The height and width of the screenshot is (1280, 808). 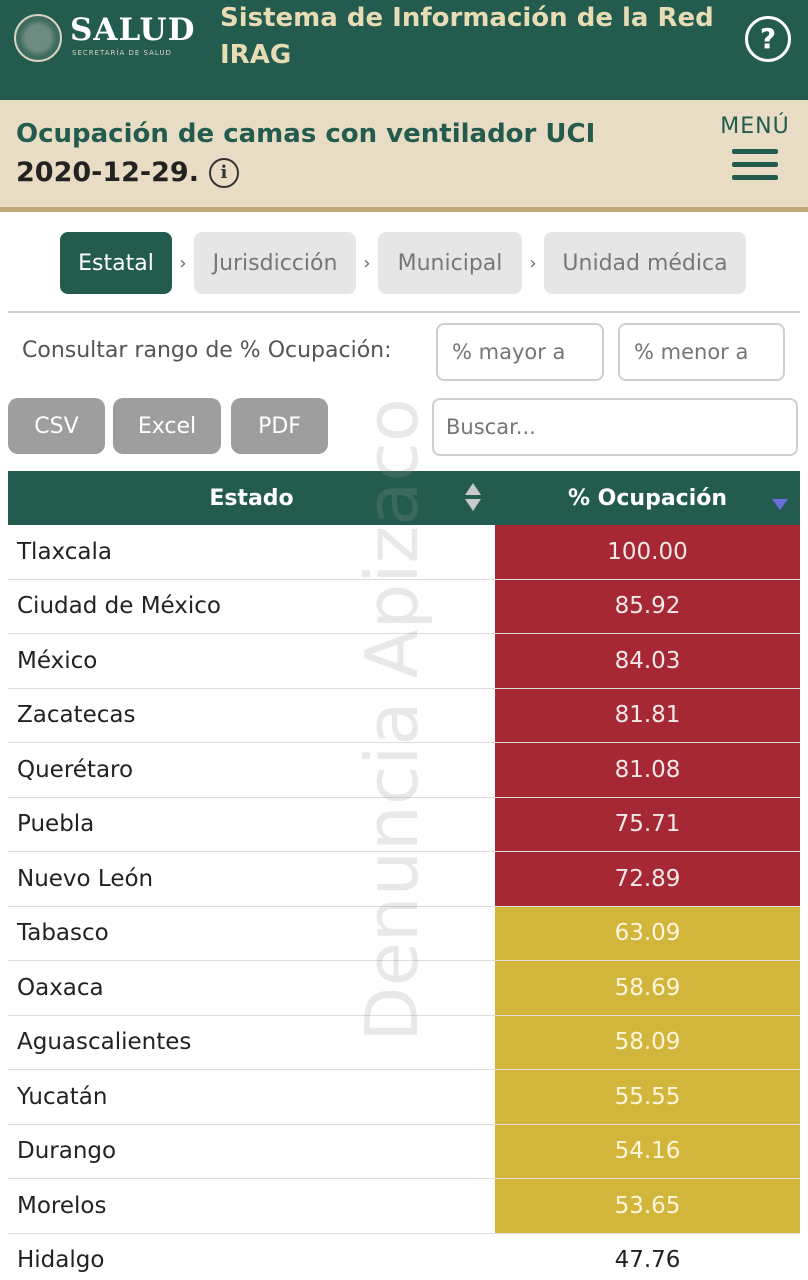 What do you see at coordinates (755, 164) in the screenshot?
I see `hamburger-icon` at bounding box center [755, 164].